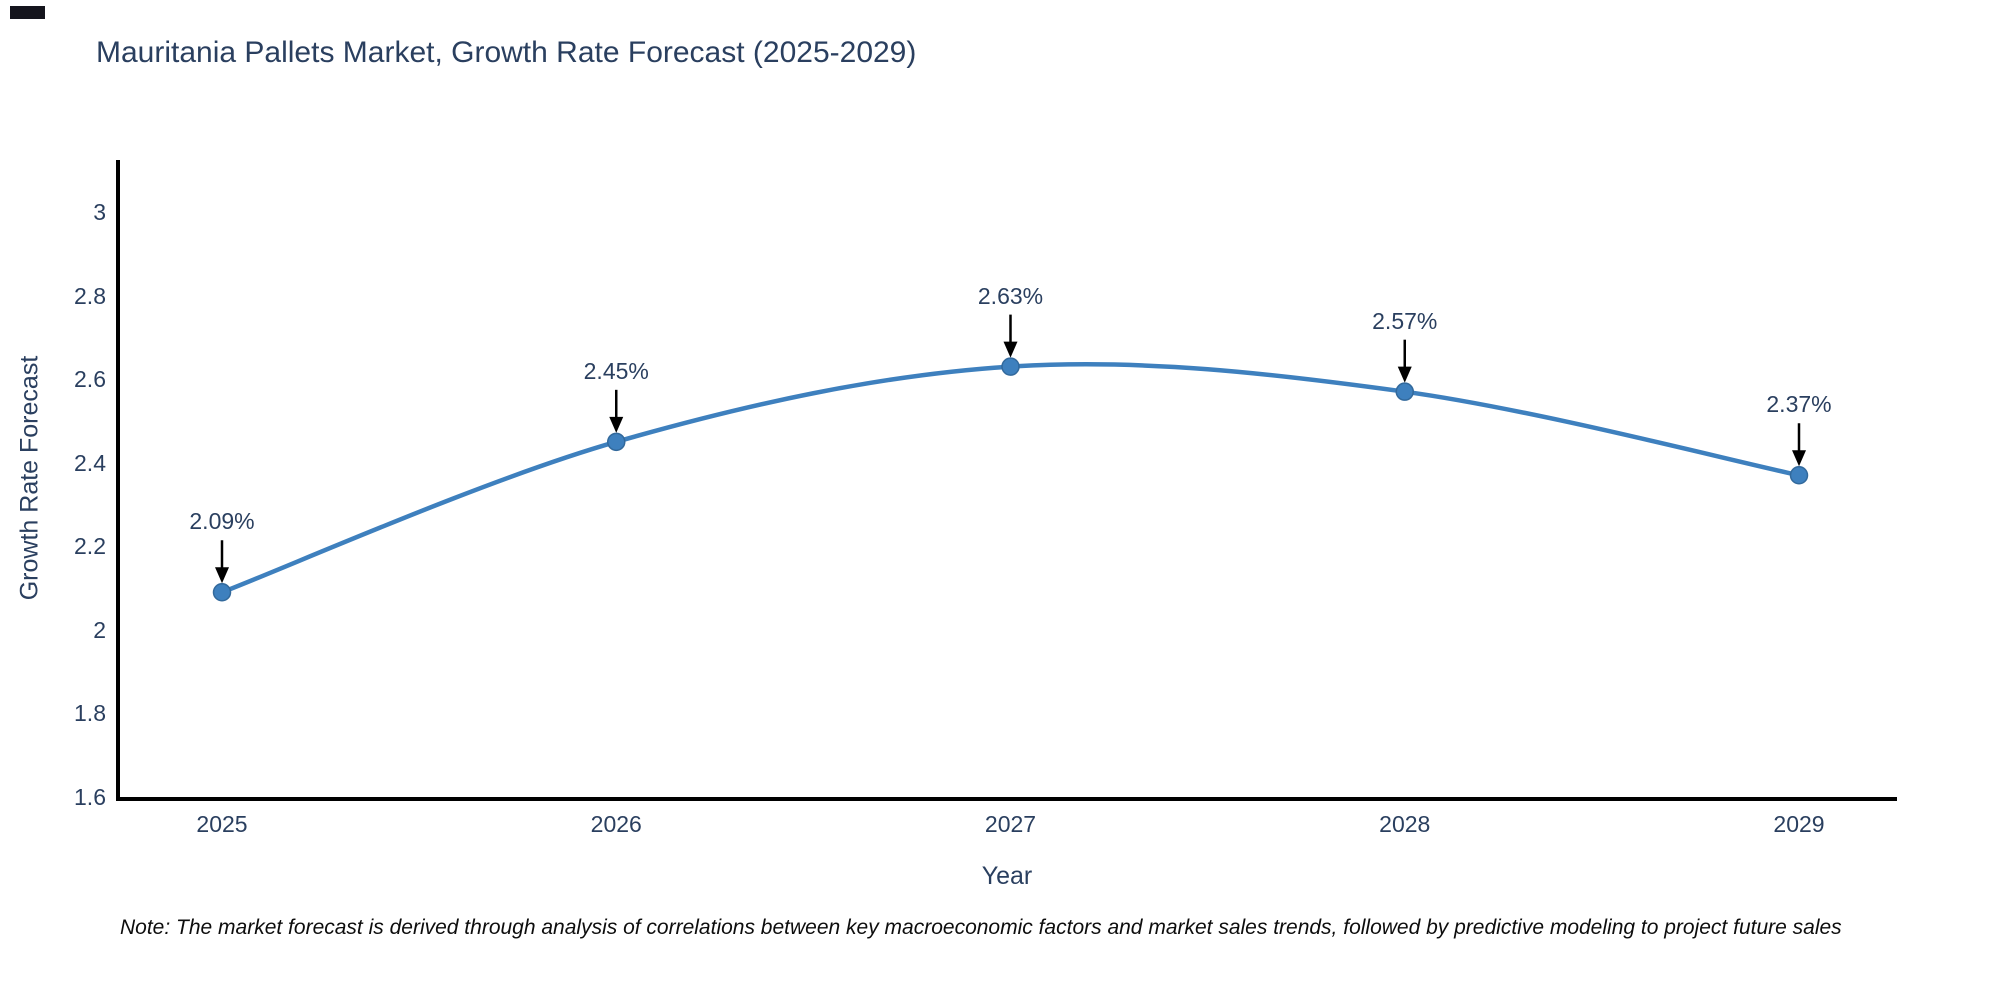  Describe the element at coordinates (90, 546) in the screenshot. I see `y-tick-label: 2.2` at that location.